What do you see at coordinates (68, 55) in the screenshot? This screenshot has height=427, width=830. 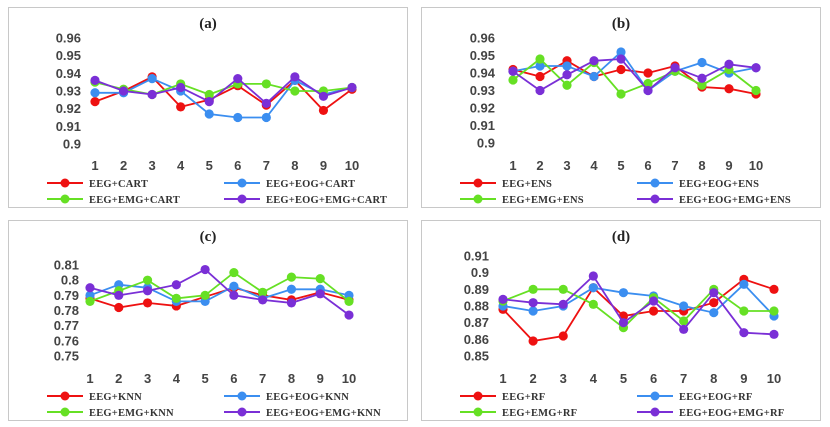 I see `y-tick-label: 0.95` at bounding box center [68, 55].